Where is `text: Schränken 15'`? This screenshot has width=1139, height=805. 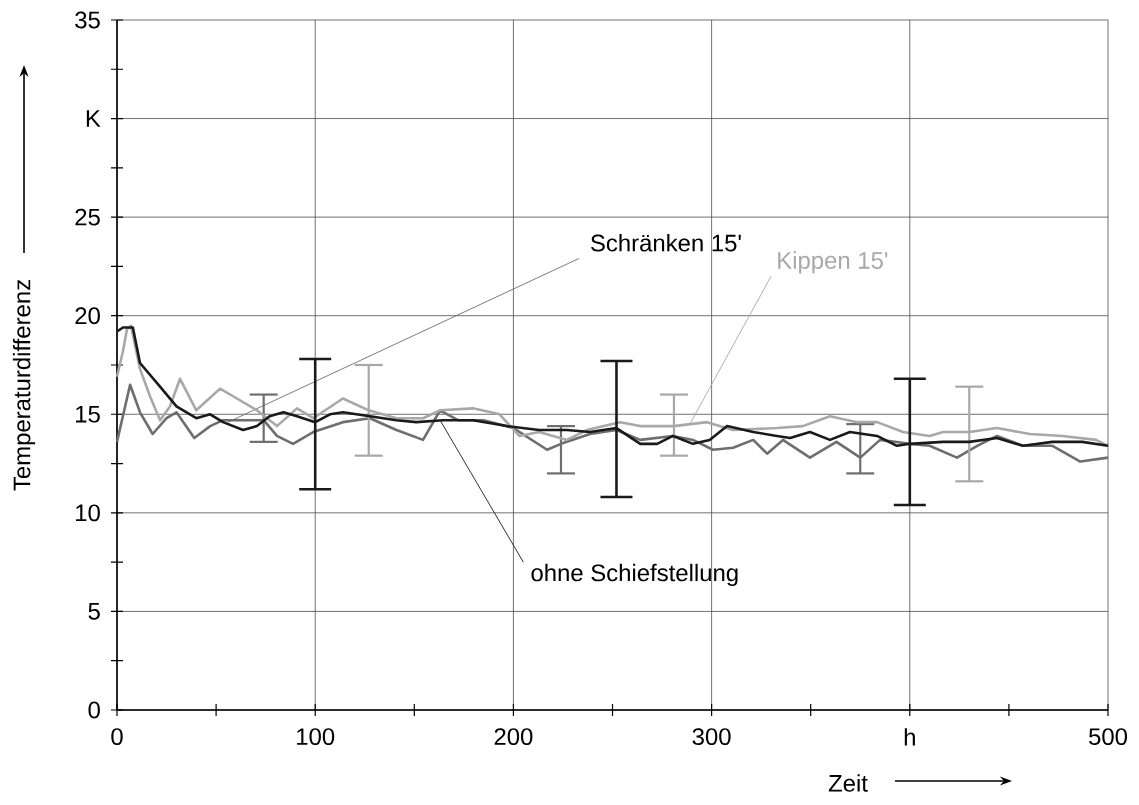 text: Schränken 15' is located at coordinates (666, 242).